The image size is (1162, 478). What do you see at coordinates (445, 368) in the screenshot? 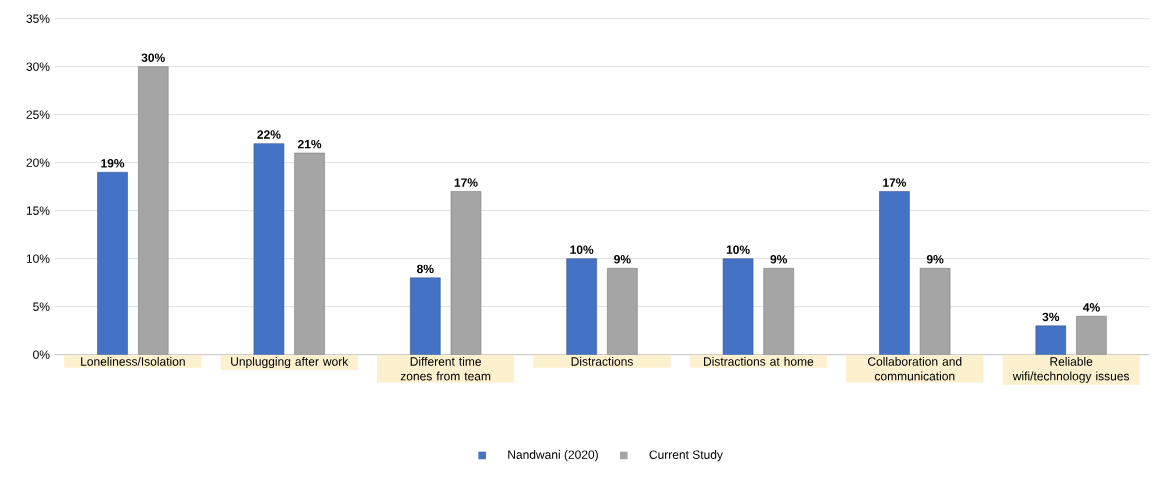
I see `x-tick-label: Different time zones from team` at bounding box center [445, 368].